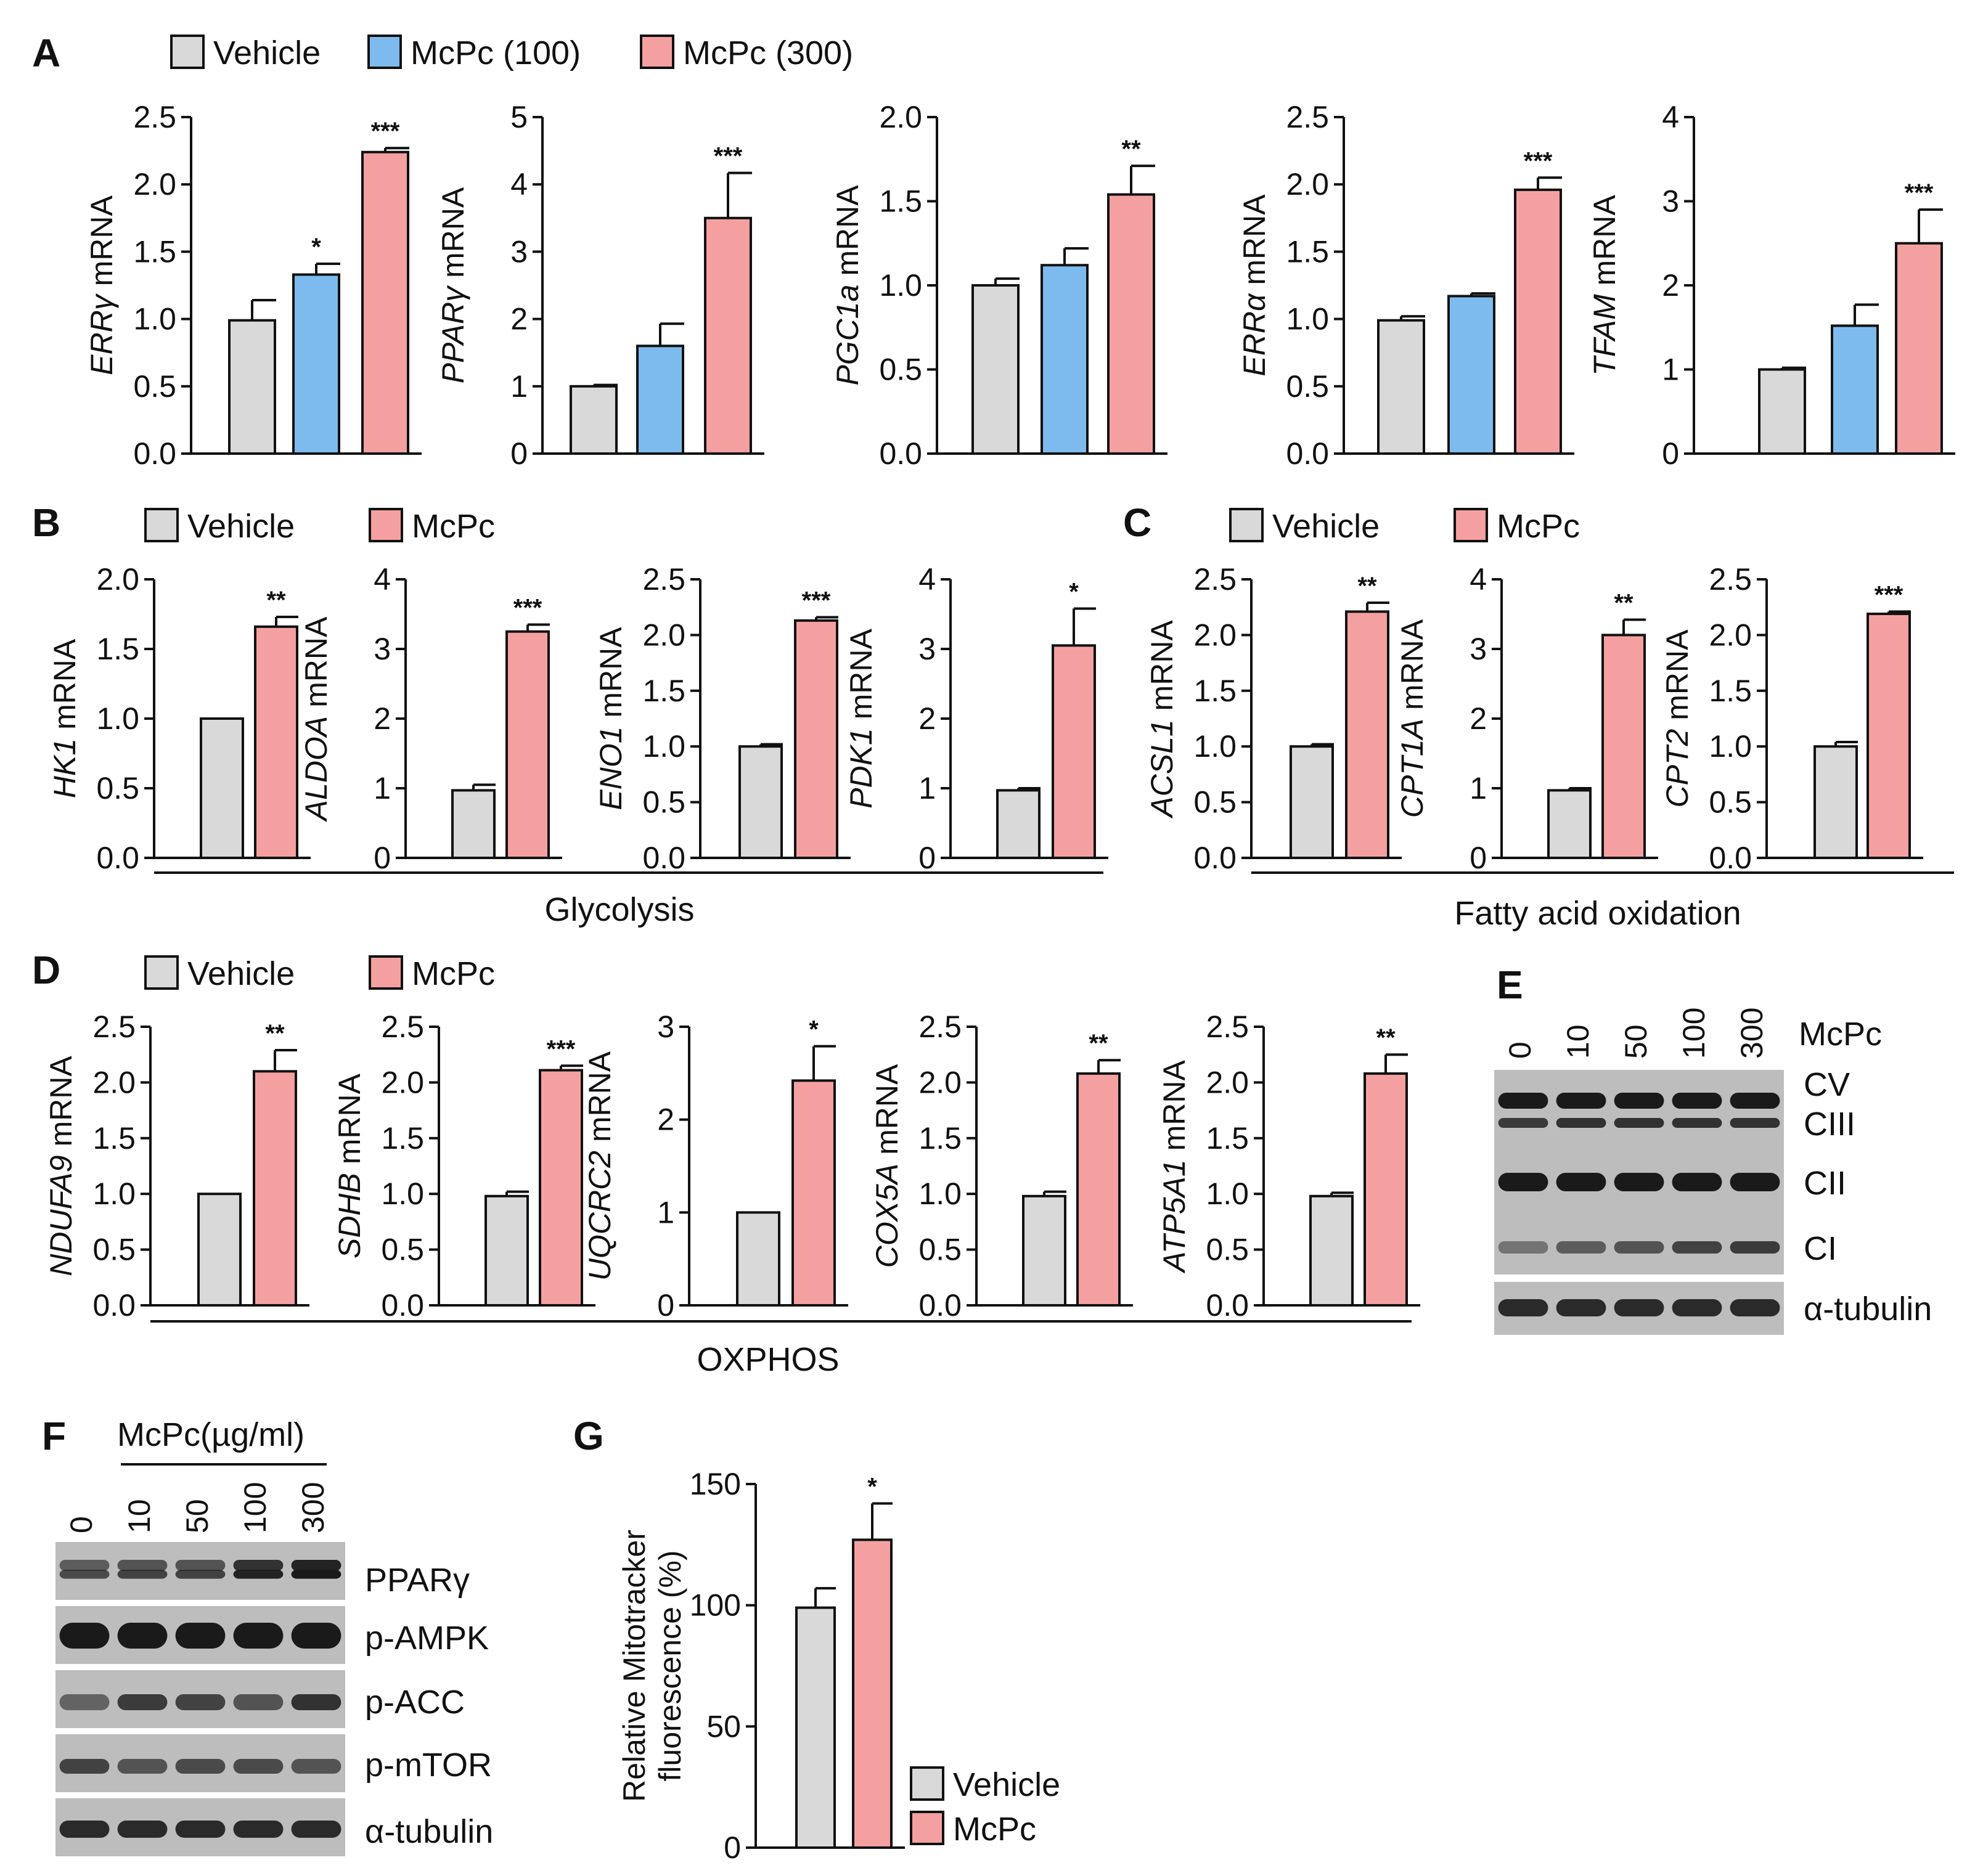  I want to click on band-label: p-AMPK, so click(427, 1639).